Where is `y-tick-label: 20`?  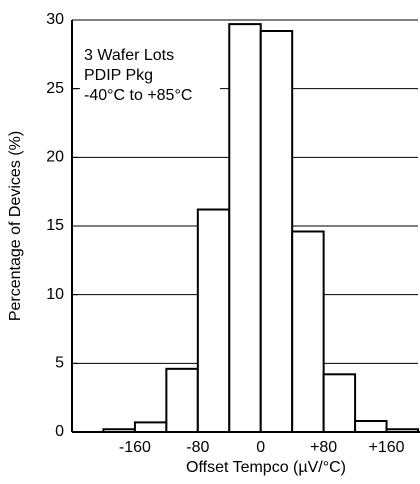 y-tick-label: 20 is located at coordinates (55, 157).